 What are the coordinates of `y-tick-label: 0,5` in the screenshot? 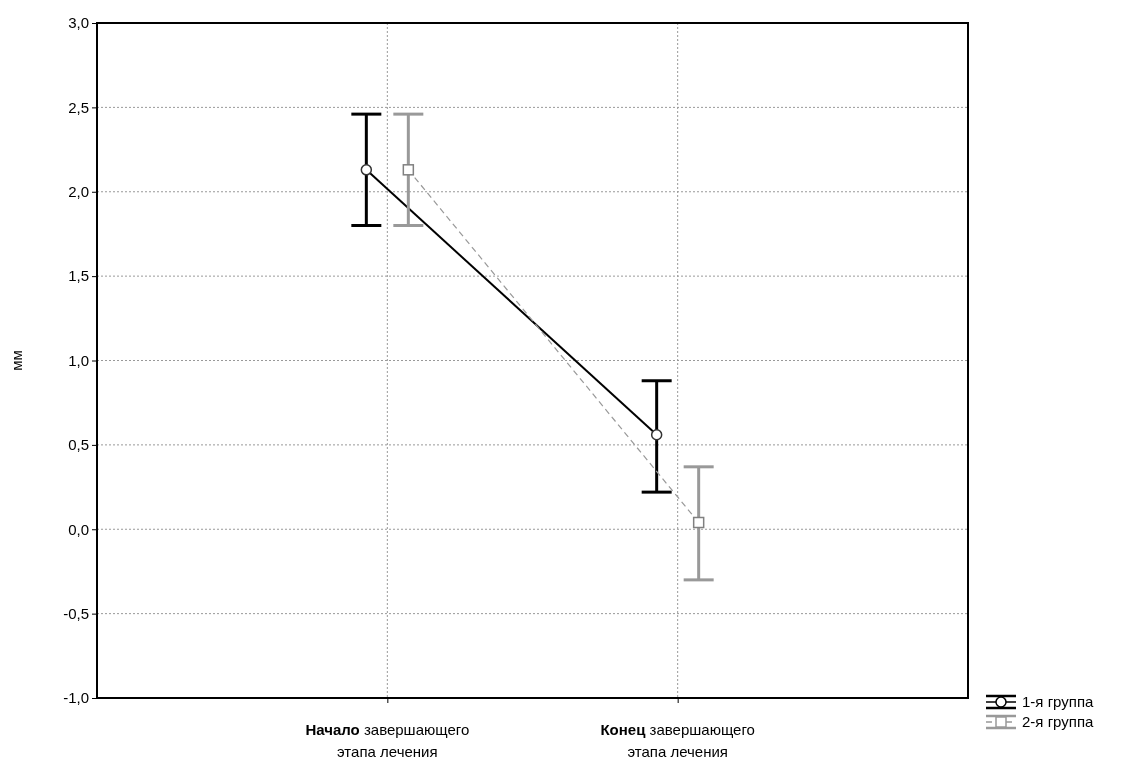 It's located at (78, 445).